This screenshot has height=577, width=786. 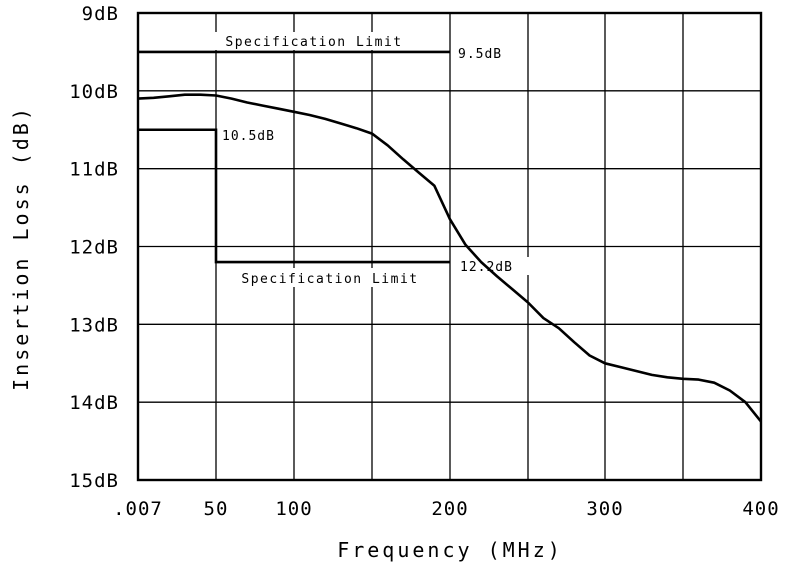 I want to click on y-tick-label: 9dB, so click(x=100, y=14).